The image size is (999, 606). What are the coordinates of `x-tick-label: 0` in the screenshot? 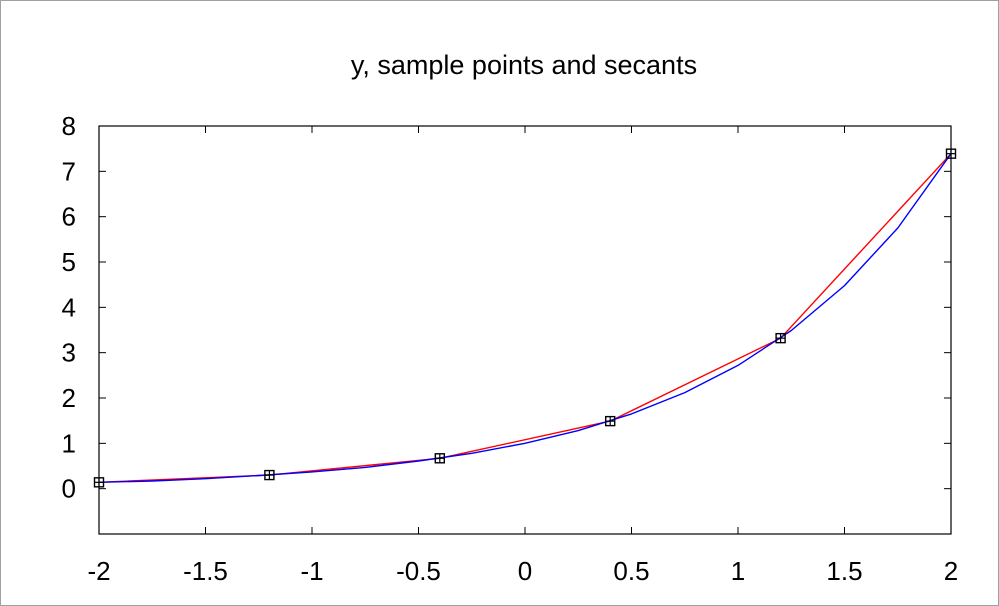 It's located at (525, 571).